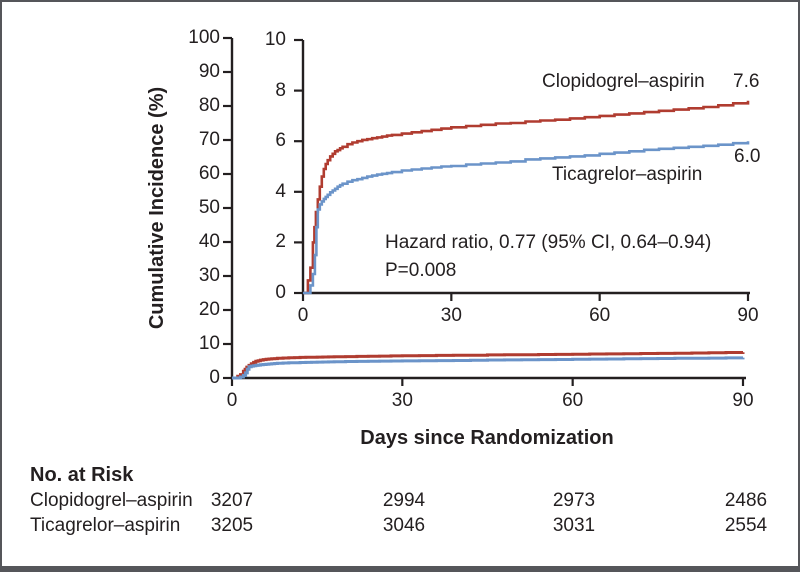  What do you see at coordinates (748, 315) in the screenshot?
I see `inset-x-tick-label-90: 90` at bounding box center [748, 315].